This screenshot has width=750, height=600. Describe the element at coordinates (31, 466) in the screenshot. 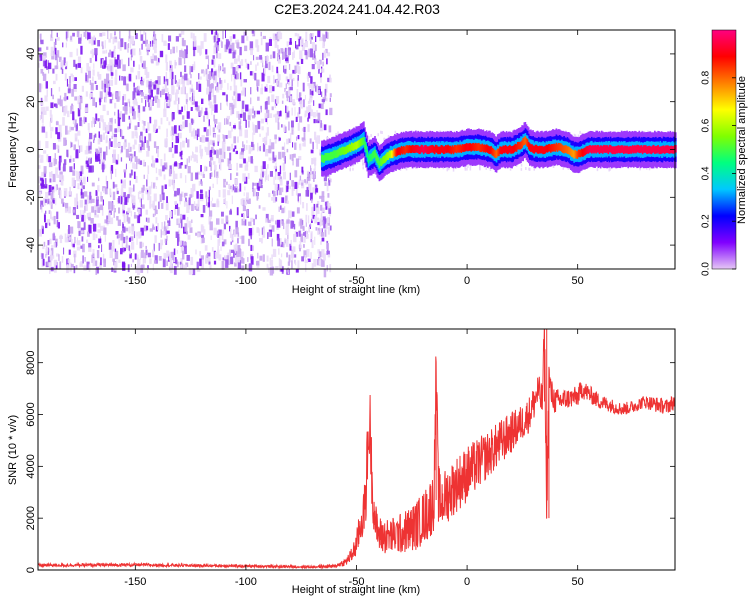

I see `snr-y-tick-label: 4000` at that location.